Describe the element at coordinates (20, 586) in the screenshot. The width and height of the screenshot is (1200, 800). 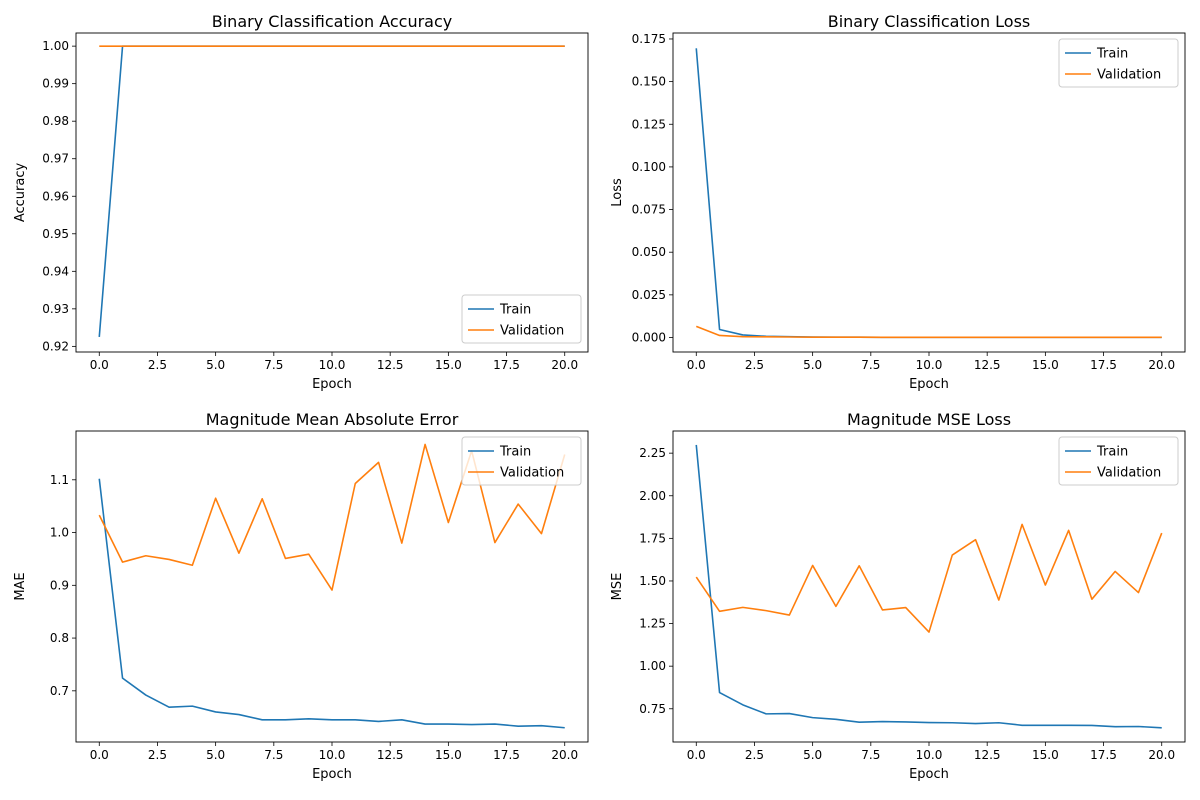
I see `y-axis-label: MAE` at that location.